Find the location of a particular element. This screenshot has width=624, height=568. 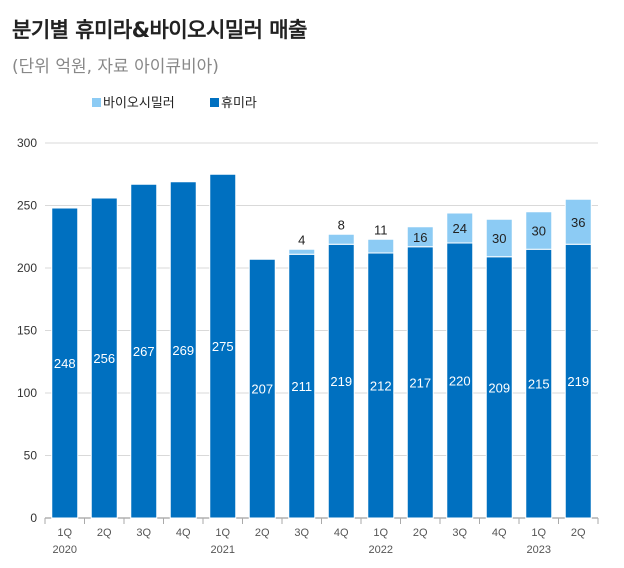

legend-label: 바이오시밀러 is located at coordinates (139, 103).